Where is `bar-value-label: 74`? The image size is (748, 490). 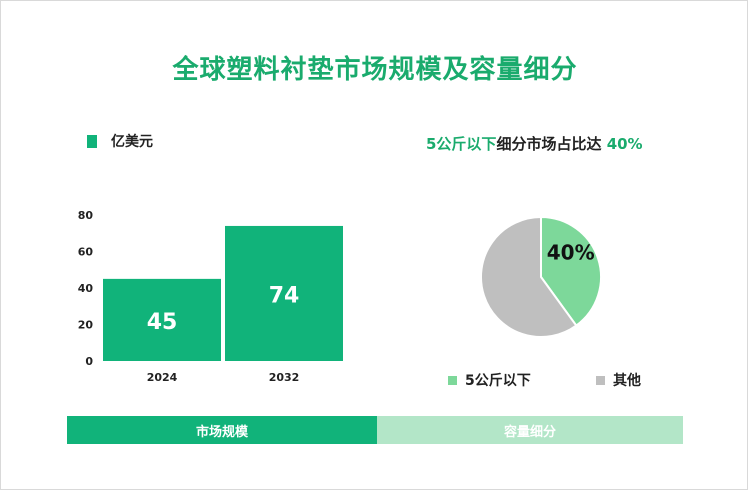
bar-value-label: 74 is located at coordinates (284, 295).